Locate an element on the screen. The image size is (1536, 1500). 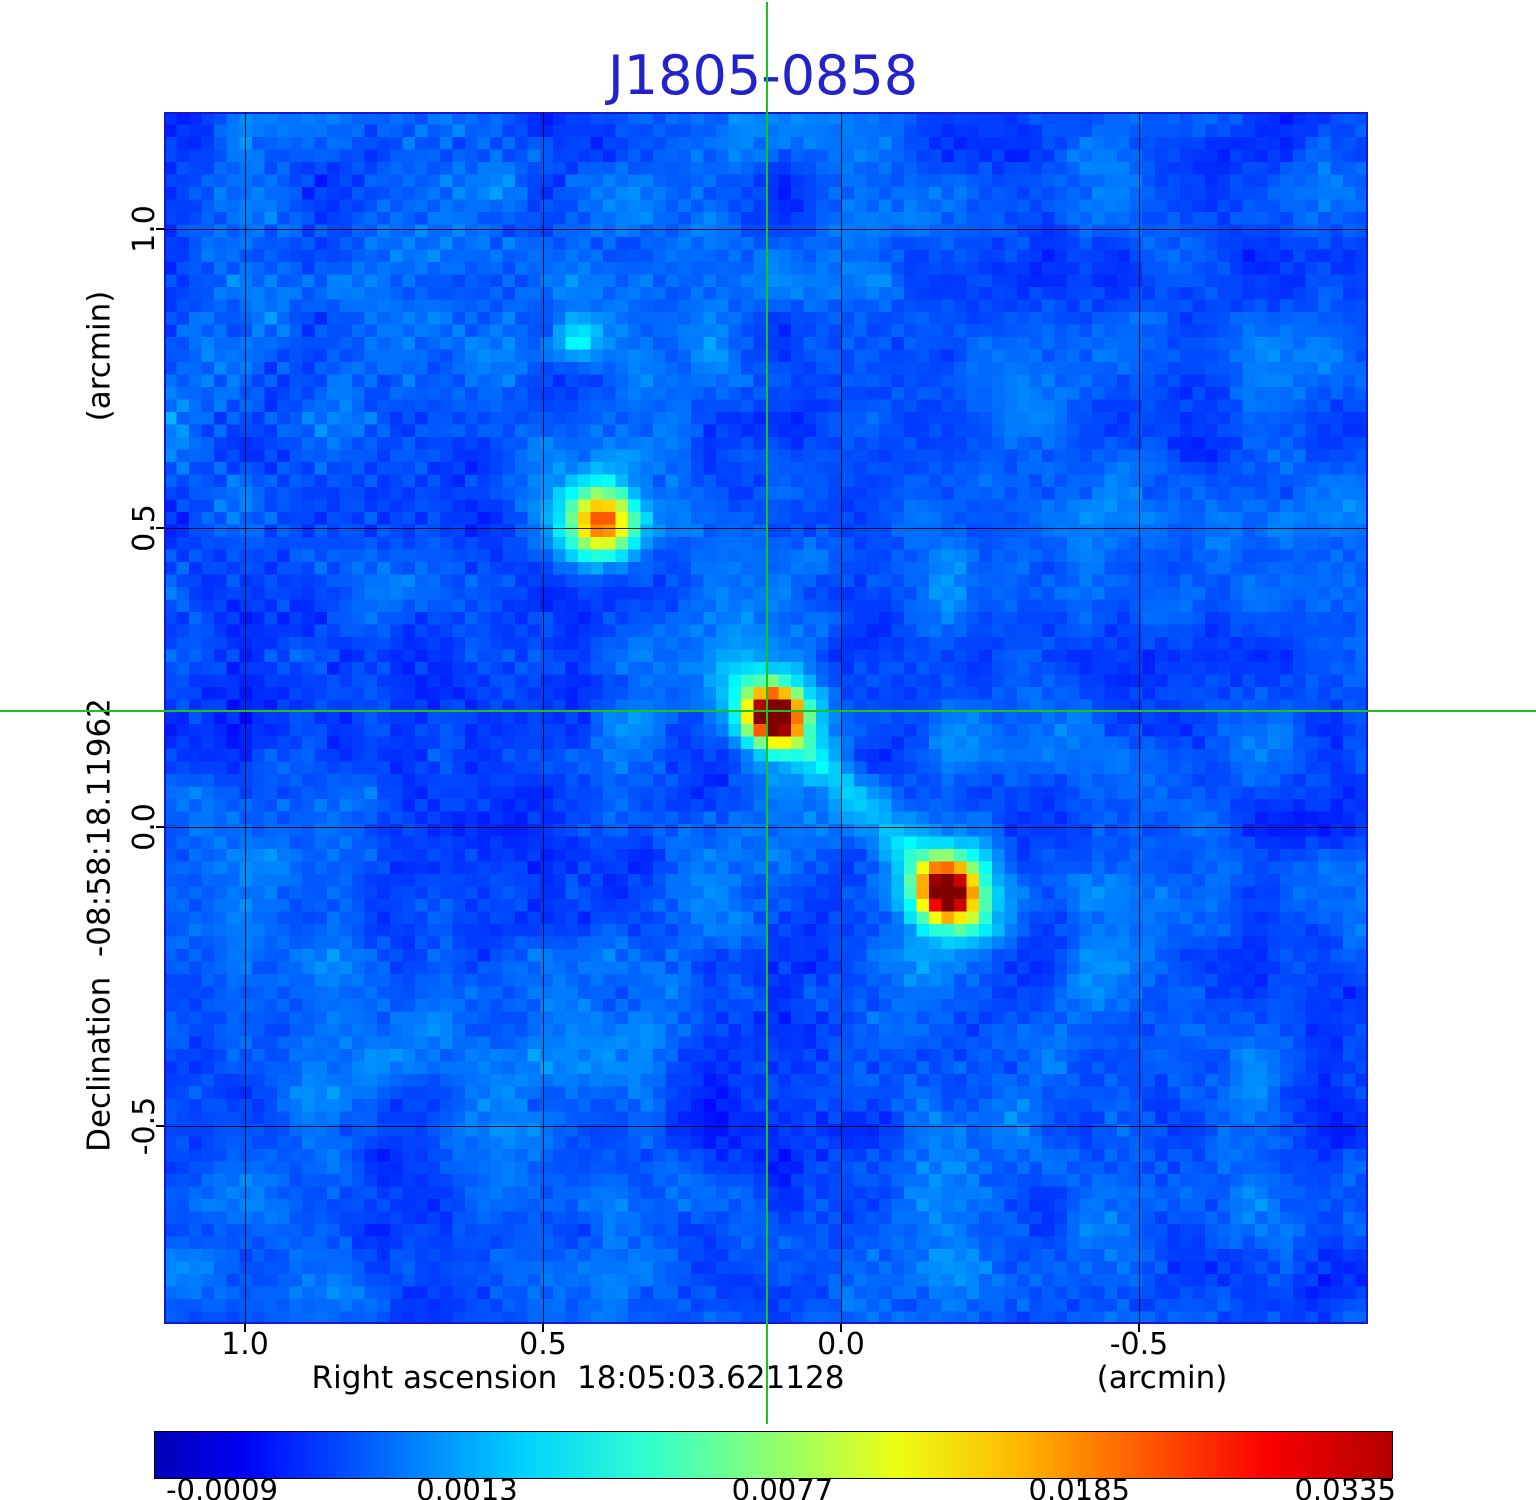
x-tick-label: 1.0 is located at coordinates (245, 1344).